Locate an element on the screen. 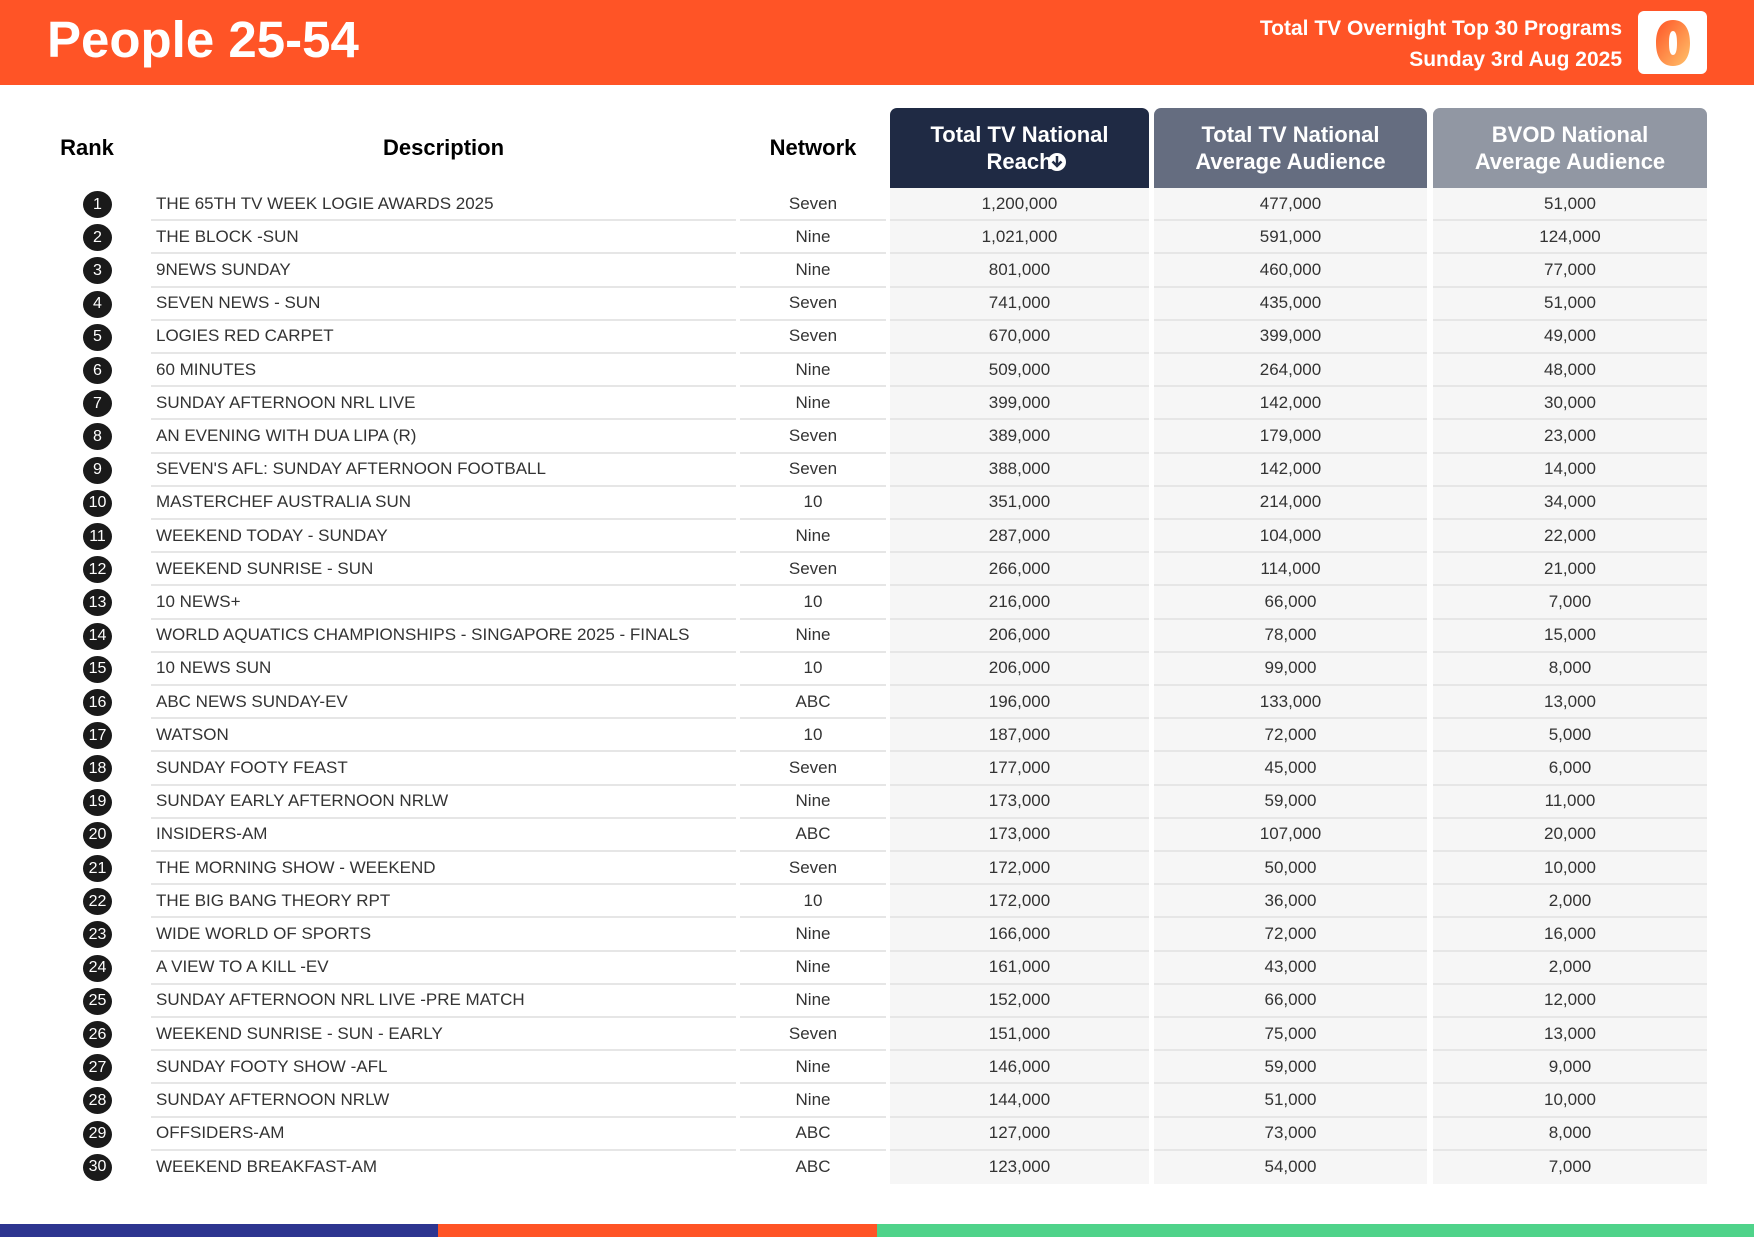 Image resolution: width=1754 pixels, height=1241 pixels. rank-badge: 4 is located at coordinates (97, 304).